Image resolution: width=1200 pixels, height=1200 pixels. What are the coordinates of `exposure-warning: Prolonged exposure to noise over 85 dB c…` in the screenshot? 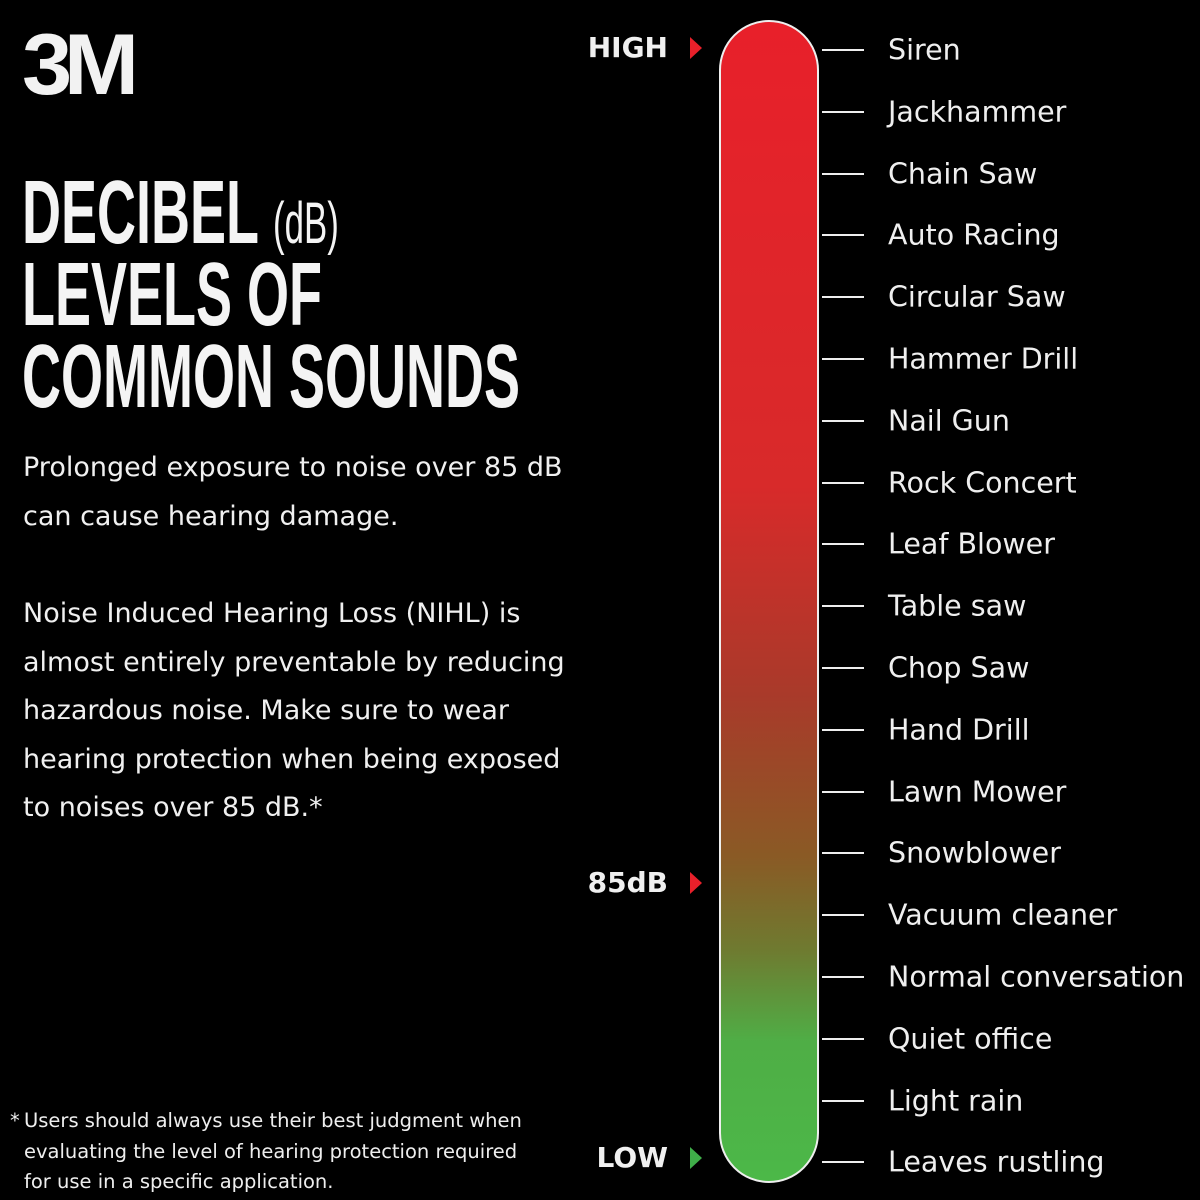 It's located at (293, 492).